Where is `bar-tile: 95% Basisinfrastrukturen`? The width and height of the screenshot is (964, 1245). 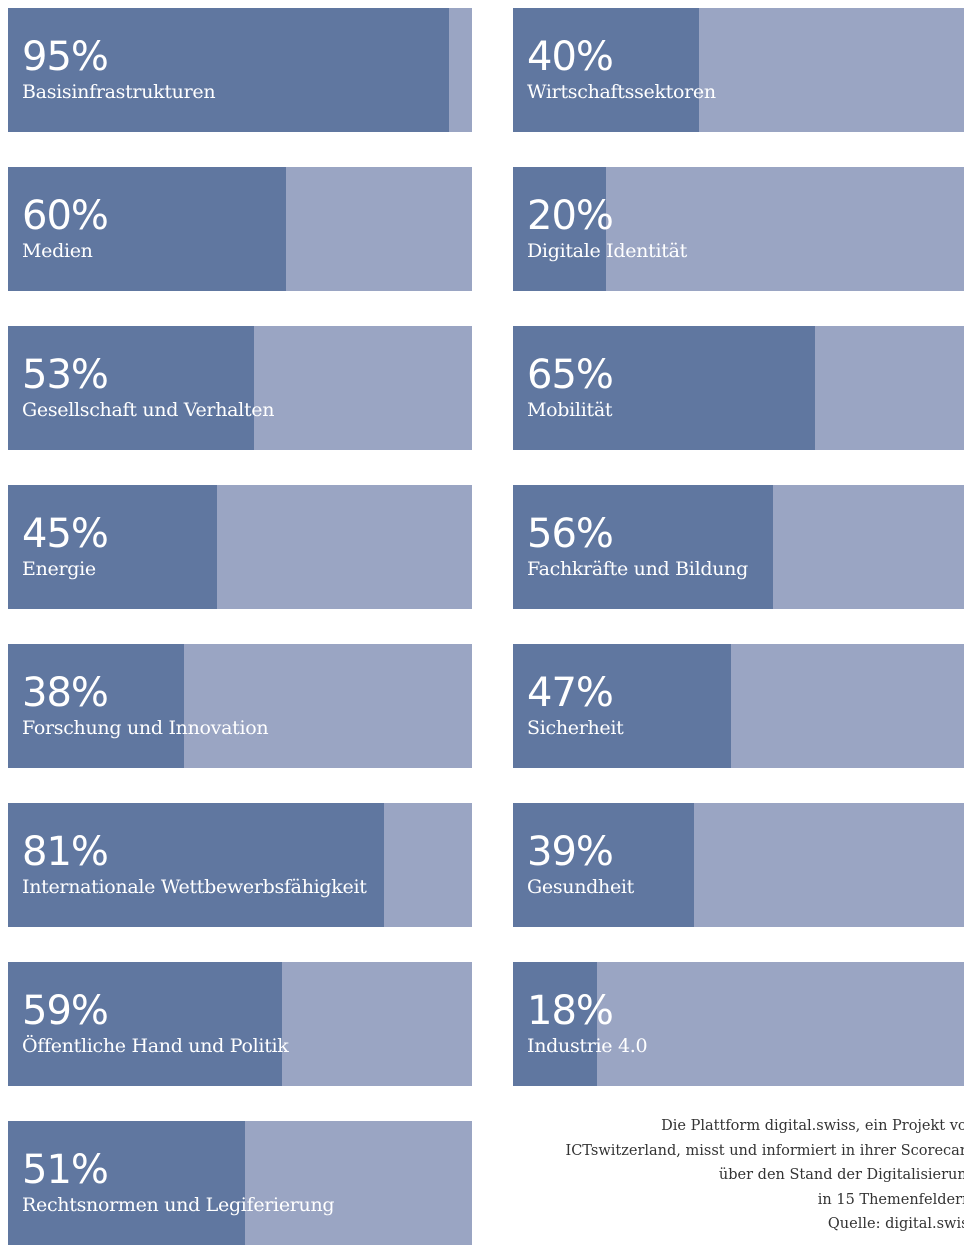
bar-tile: 95% Basisinfrastrukturen is located at coordinates (240, 70).